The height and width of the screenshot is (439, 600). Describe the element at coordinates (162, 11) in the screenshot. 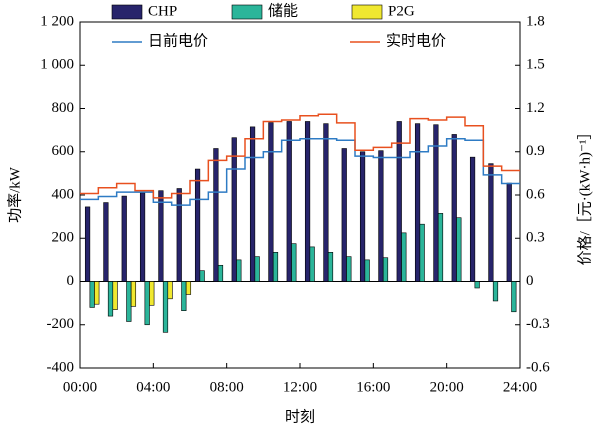

I see `legend-label: CHP` at that location.